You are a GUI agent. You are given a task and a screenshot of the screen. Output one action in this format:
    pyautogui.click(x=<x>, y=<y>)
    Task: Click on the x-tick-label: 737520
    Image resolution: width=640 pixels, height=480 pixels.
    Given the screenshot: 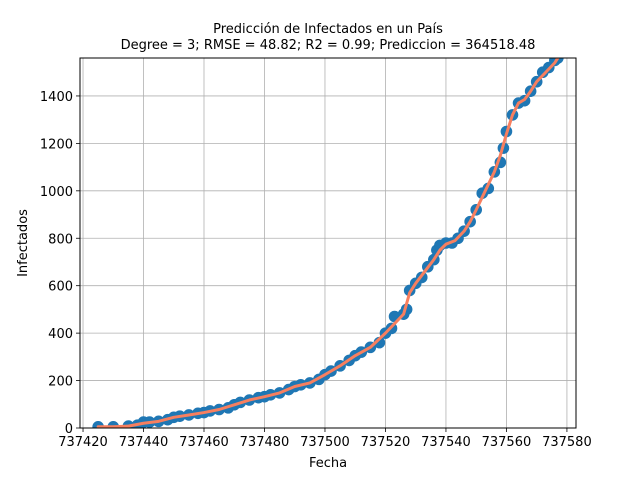 What is the action you would take?
    pyautogui.click(x=386, y=442)
    